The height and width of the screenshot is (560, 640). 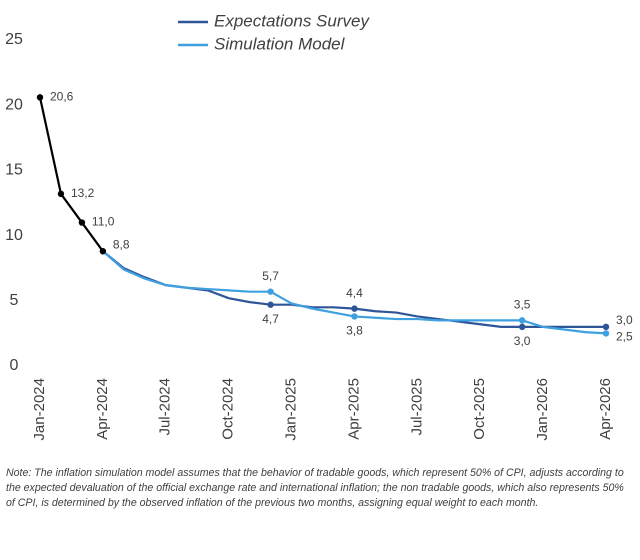 I want to click on y-tick-label: 0, so click(x=14, y=365).